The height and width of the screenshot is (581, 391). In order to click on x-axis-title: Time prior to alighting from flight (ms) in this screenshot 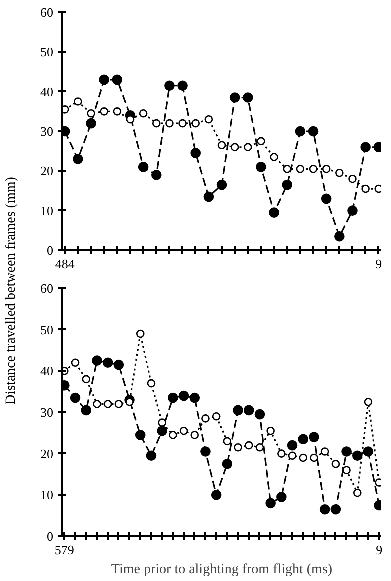, I will do `click(222, 570)`.